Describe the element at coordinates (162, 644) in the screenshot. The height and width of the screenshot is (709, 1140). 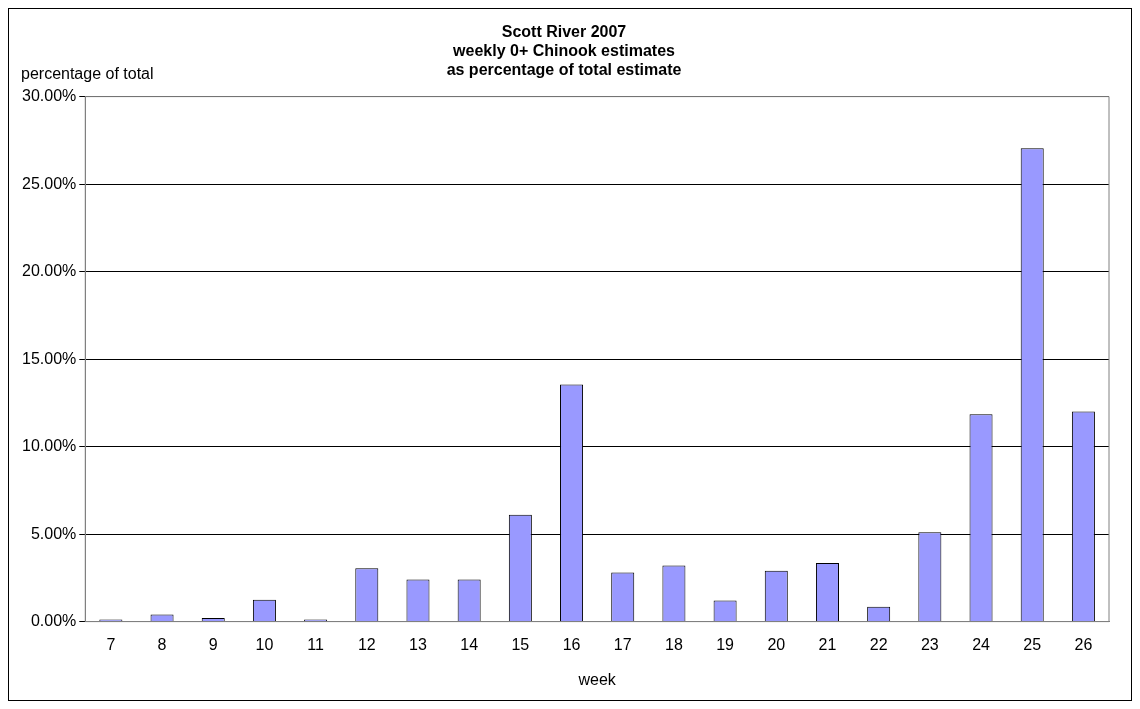
I see `x-tick-label: 8` at that location.